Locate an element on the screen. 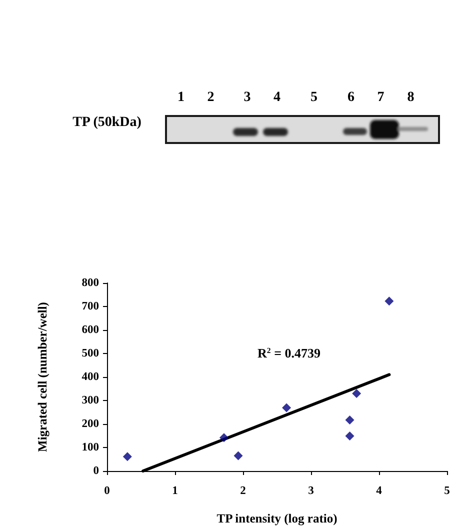 The width and height of the screenshot is (453, 528). y-axis-title: Migrated cell (number/well) is located at coordinates (43, 377).